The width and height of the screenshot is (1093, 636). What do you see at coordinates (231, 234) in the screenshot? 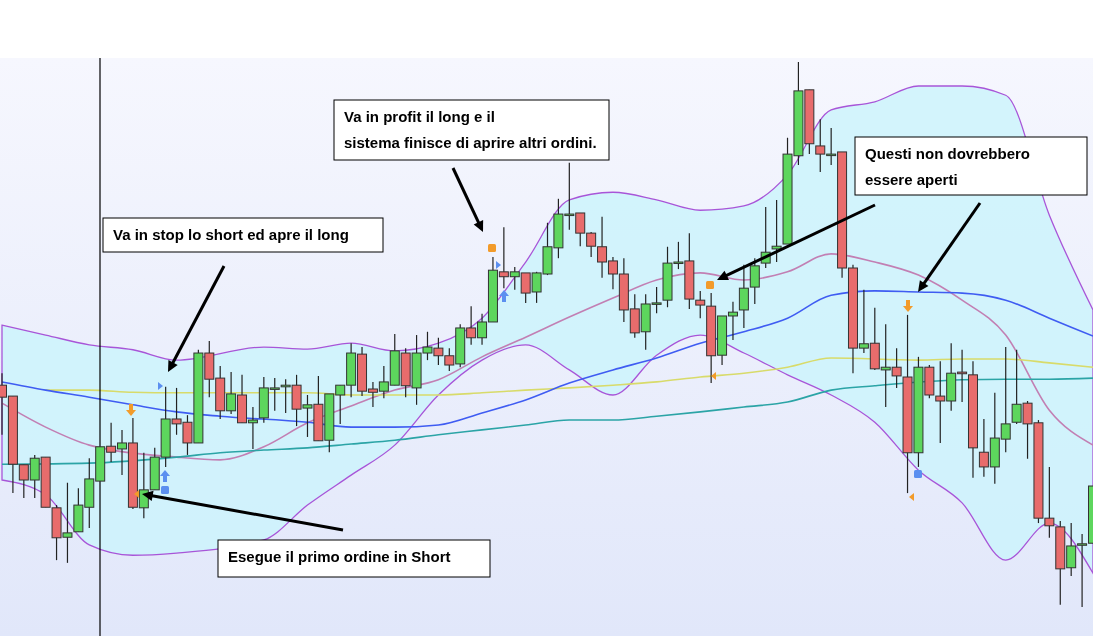
I see `annotation: Va in stop lo short ed apre il long` at bounding box center [231, 234].